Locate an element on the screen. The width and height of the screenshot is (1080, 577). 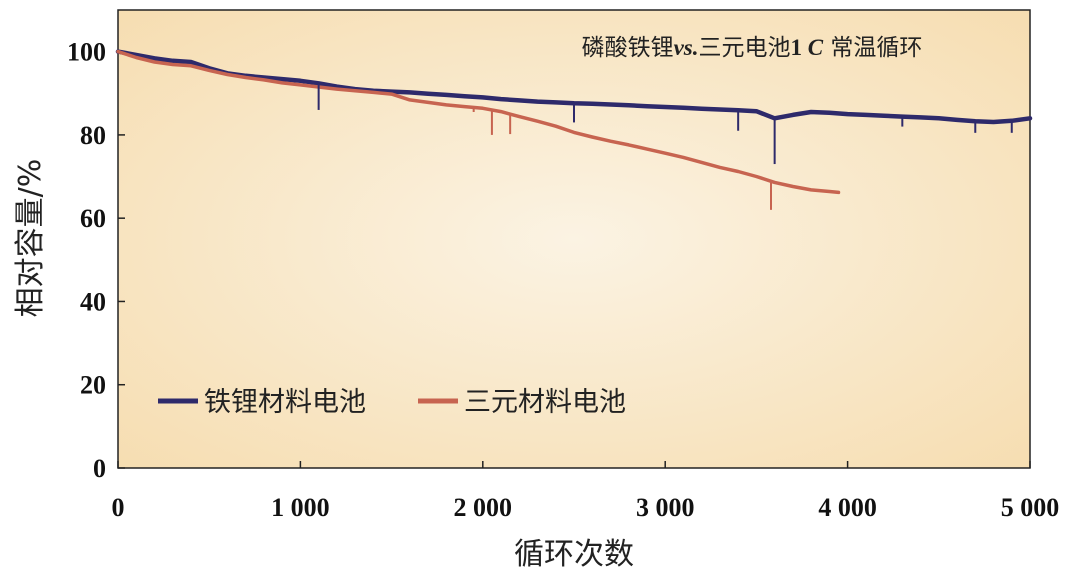
chart-title-part: vs. is located at coordinates (686, 47).